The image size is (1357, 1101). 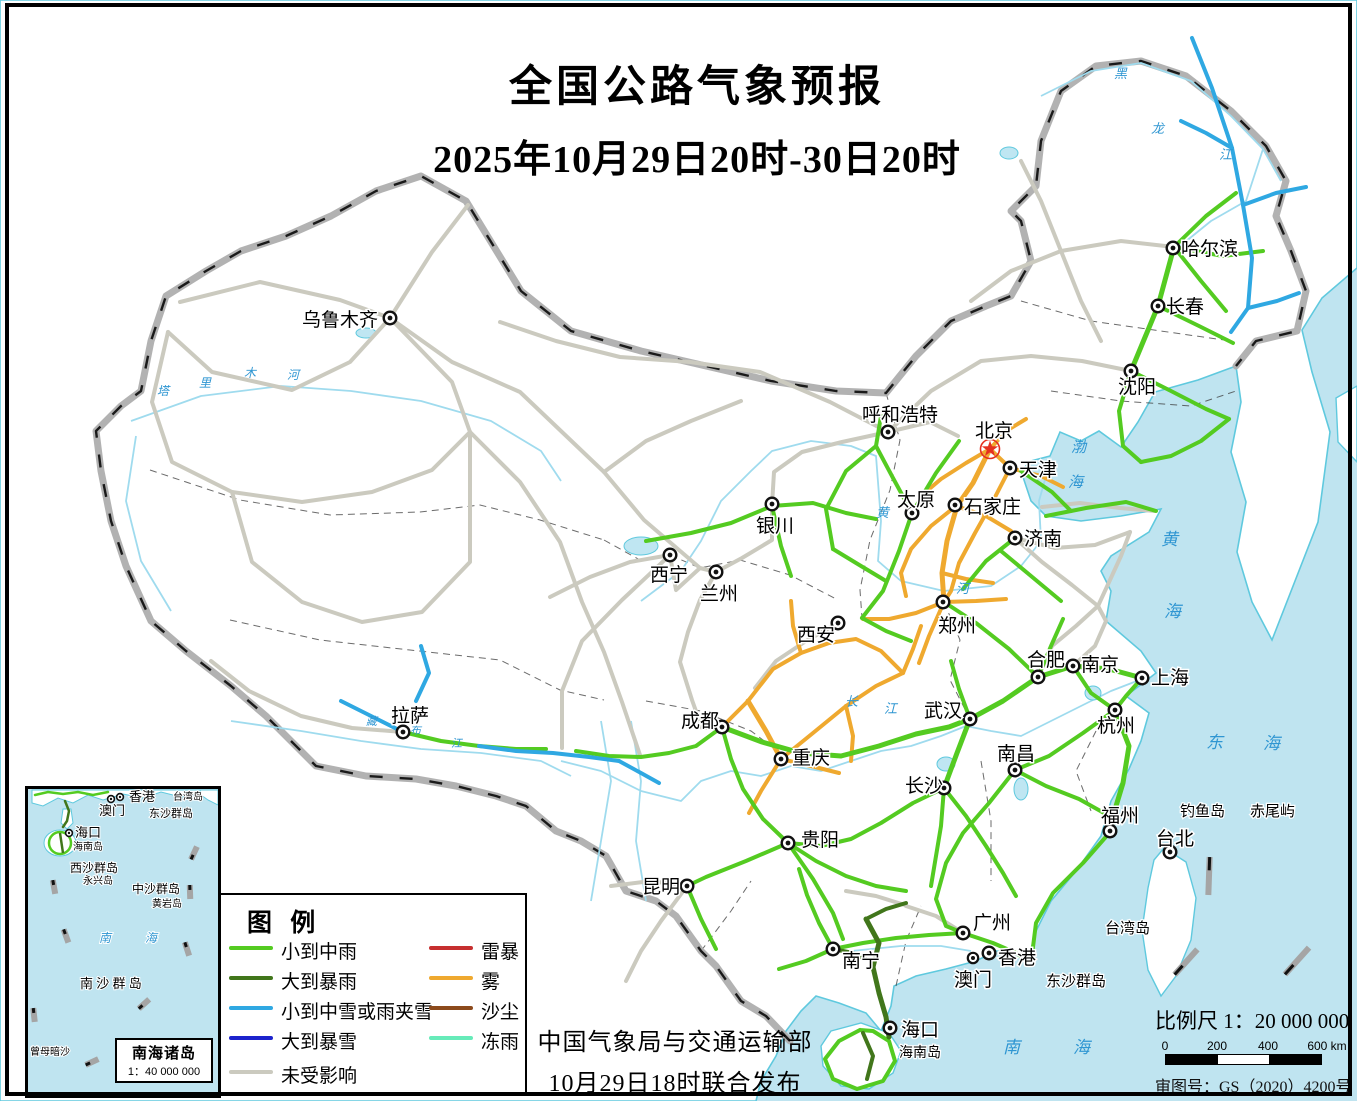 I want to click on lake, so click(x=1021, y=789).